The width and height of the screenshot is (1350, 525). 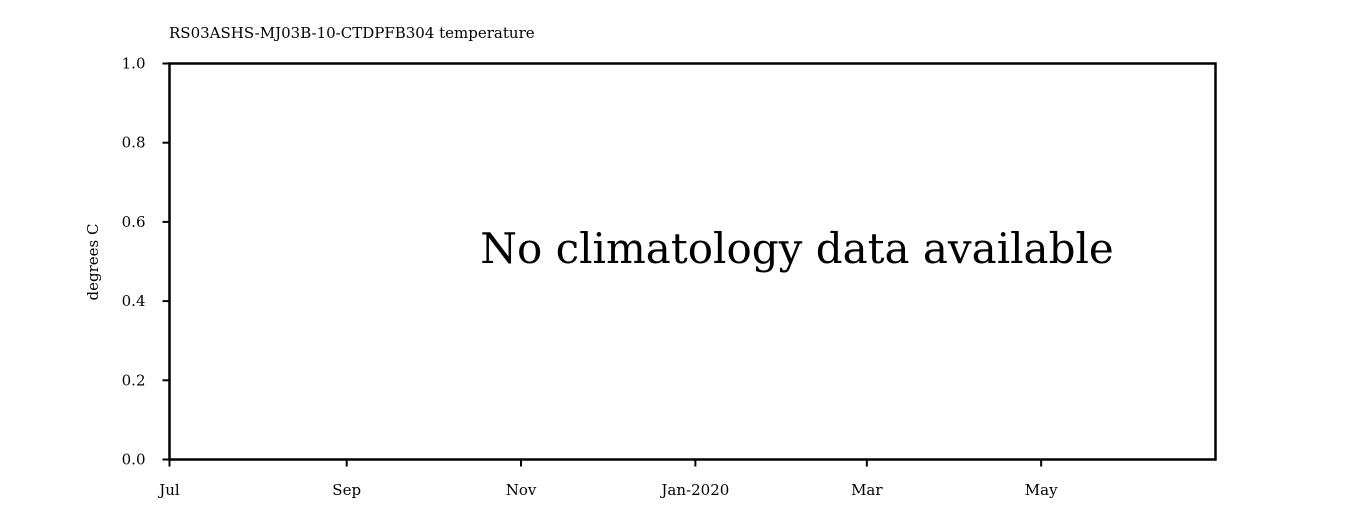 I want to click on x-tick-label: Jul, so click(x=168, y=490).